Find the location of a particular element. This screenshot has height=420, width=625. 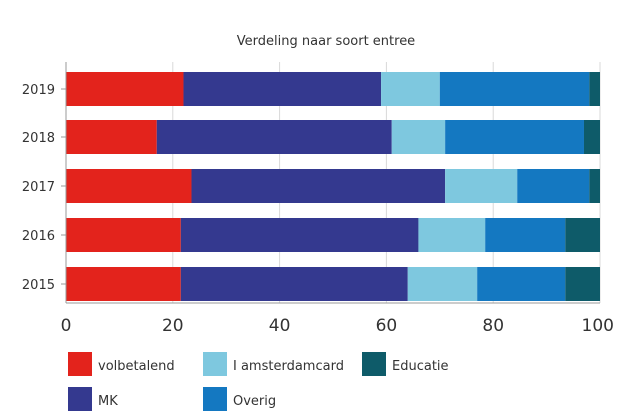

bar-2018-volbetalend is located at coordinates (111, 137).